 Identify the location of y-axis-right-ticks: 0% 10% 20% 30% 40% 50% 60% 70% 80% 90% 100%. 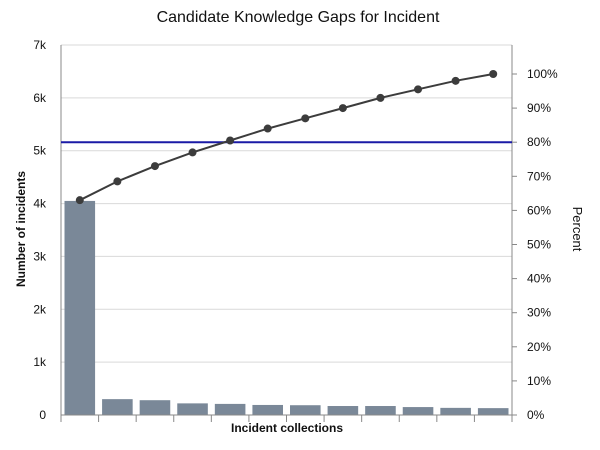
(535, 244).